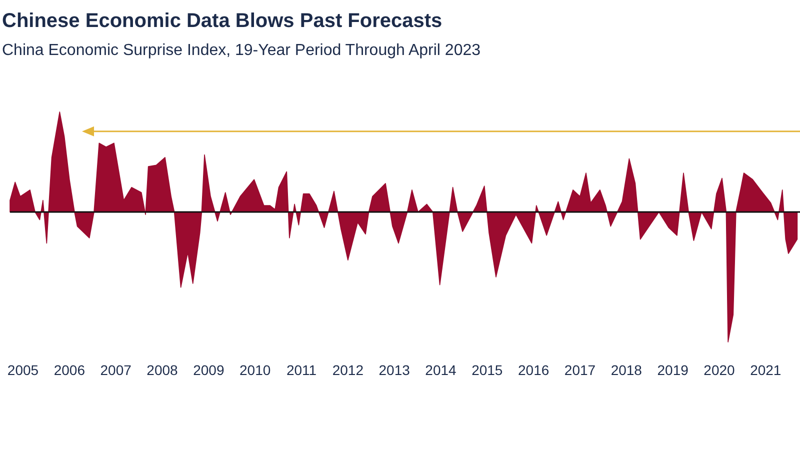 This screenshot has height=452, width=800. What do you see at coordinates (162, 370) in the screenshot?
I see `x-tick-label: 2008` at bounding box center [162, 370].